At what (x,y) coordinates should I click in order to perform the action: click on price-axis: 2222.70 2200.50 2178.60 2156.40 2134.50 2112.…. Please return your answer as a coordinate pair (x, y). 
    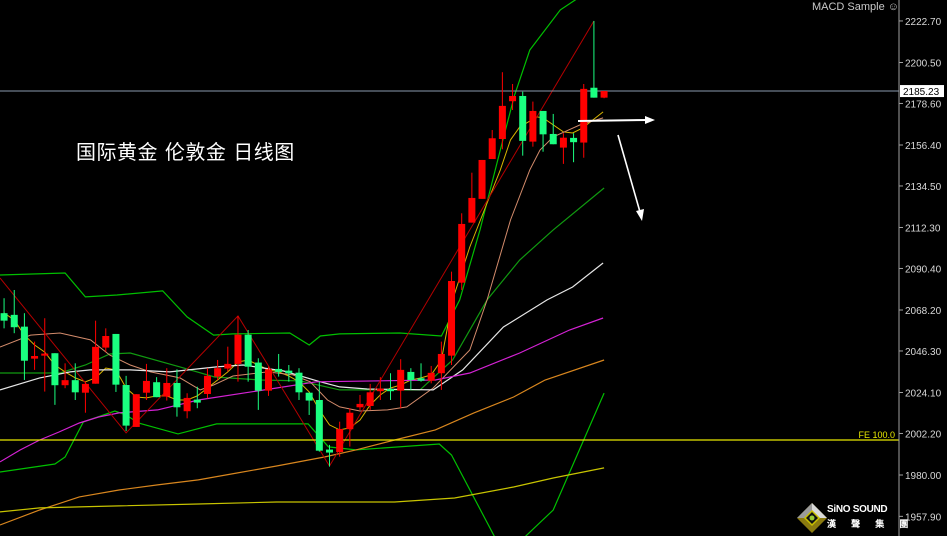
    Looking at the image, I should click on (920, 270).